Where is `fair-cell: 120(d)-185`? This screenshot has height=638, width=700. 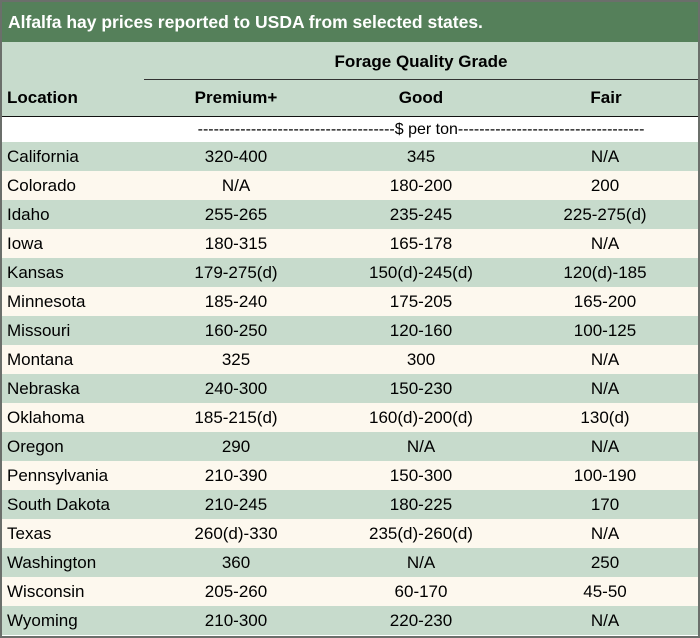 fair-cell: 120(d)-185 is located at coordinates (605, 272).